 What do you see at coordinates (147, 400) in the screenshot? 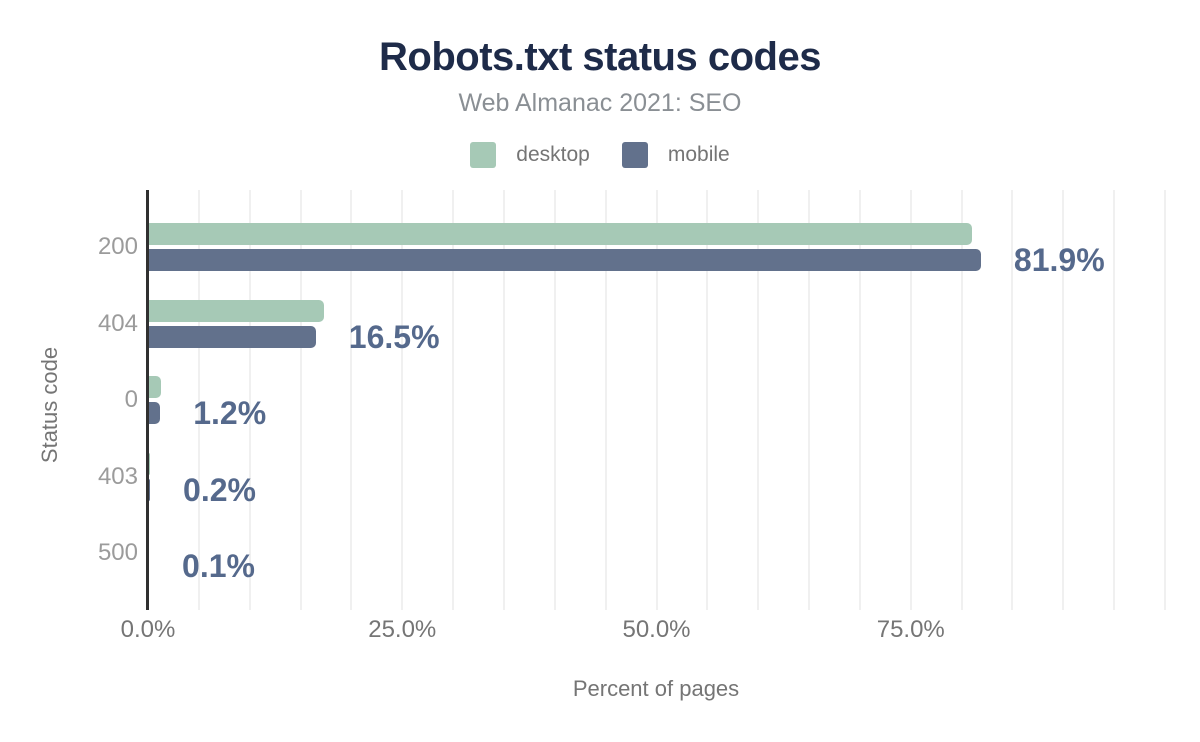
I see `y-axis-line` at bounding box center [147, 400].